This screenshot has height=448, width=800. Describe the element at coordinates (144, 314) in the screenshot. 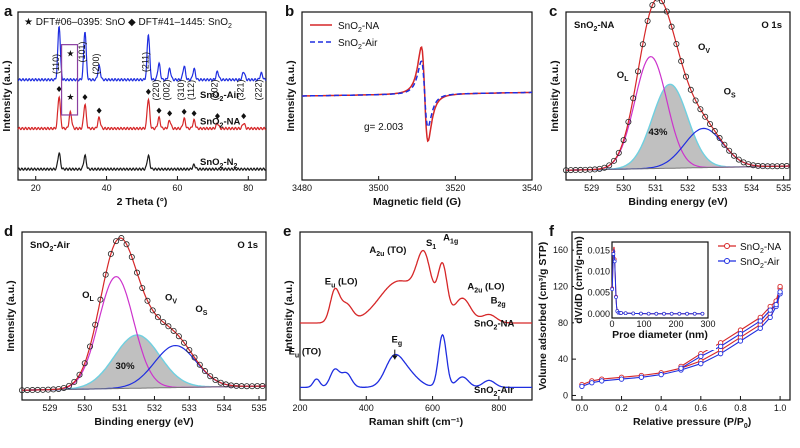

I see `envelope-line` at that location.